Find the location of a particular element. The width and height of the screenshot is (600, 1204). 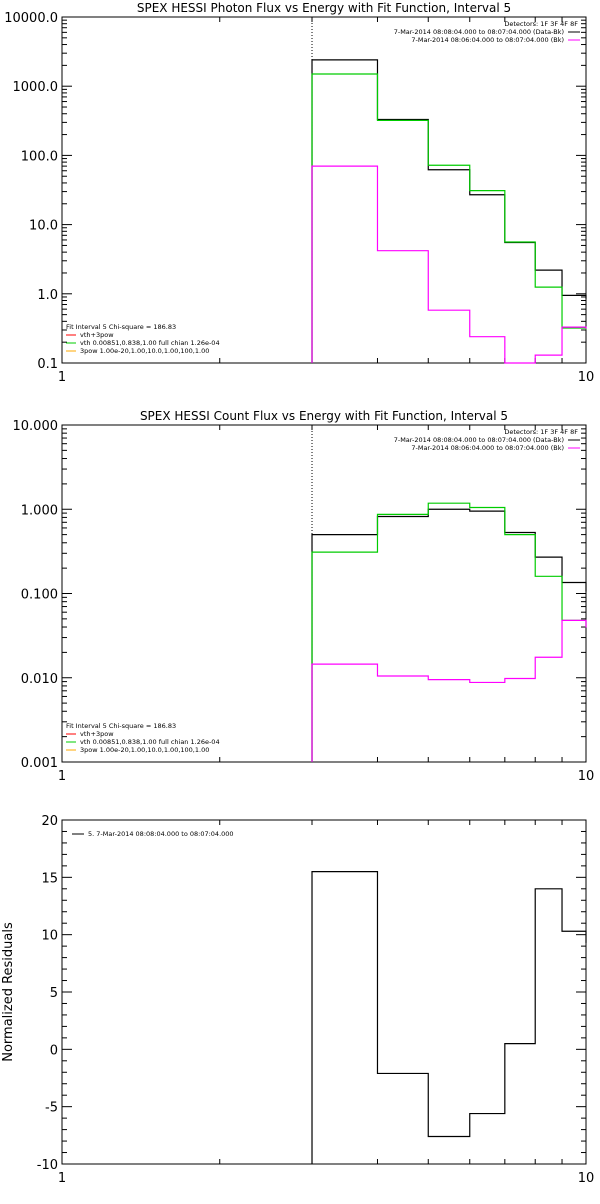

chart2-bottom-legend-entry: vth+3pow is located at coordinates (97, 734).